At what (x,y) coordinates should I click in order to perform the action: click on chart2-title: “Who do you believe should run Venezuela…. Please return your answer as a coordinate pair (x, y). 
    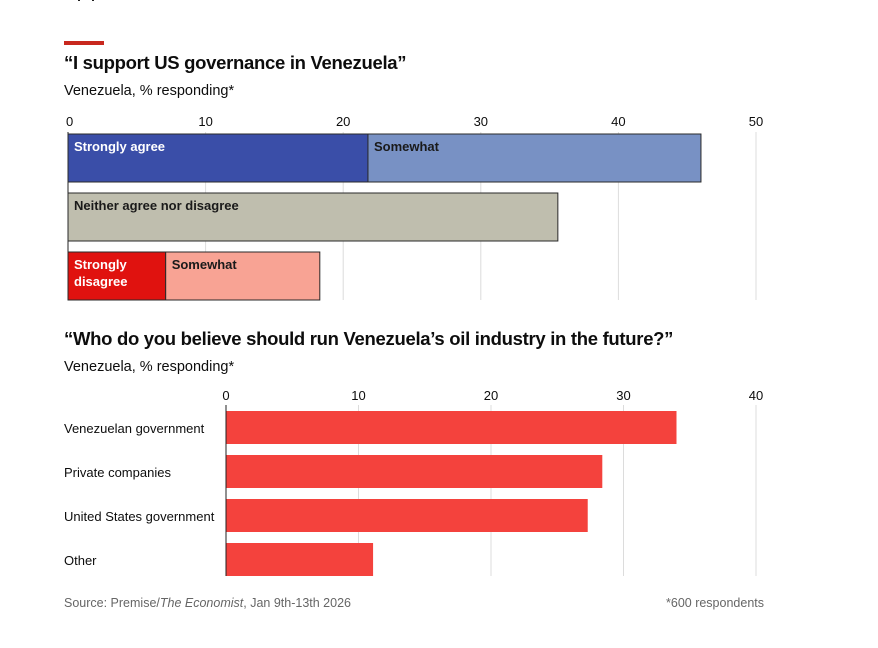
    Looking at the image, I should click on (369, 338).